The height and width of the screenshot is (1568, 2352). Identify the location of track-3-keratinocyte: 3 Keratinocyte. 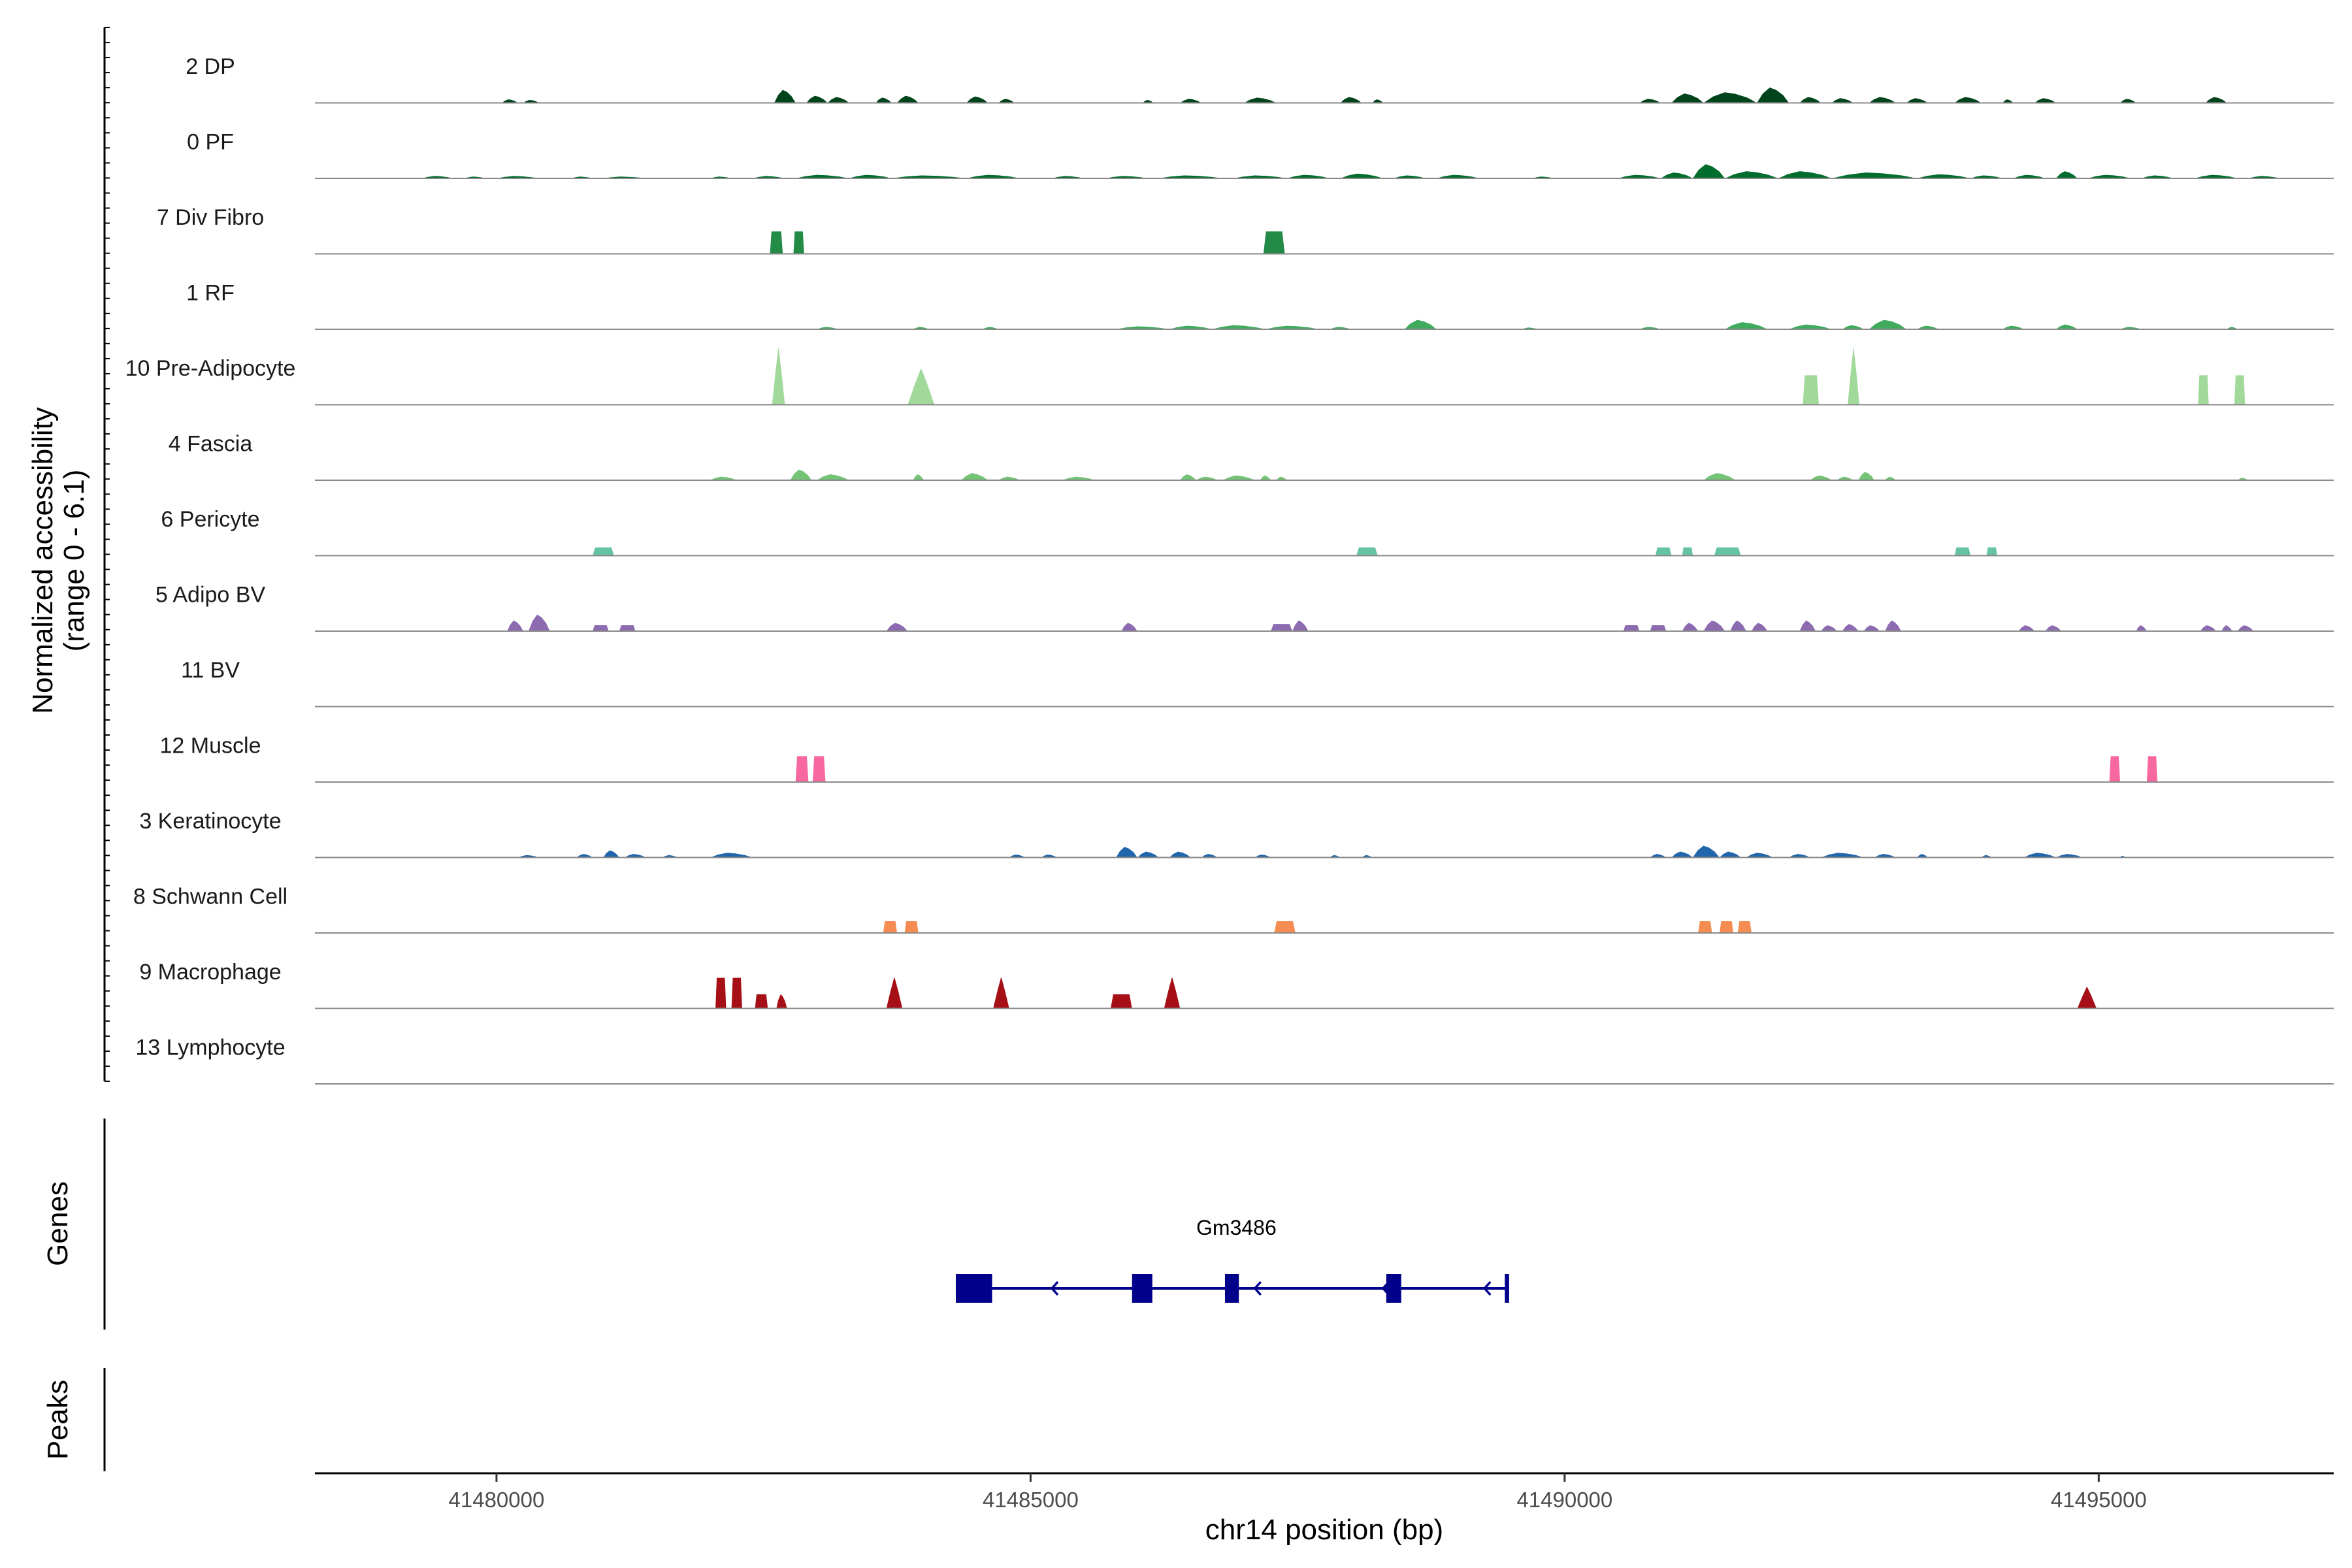
(1236, 833).